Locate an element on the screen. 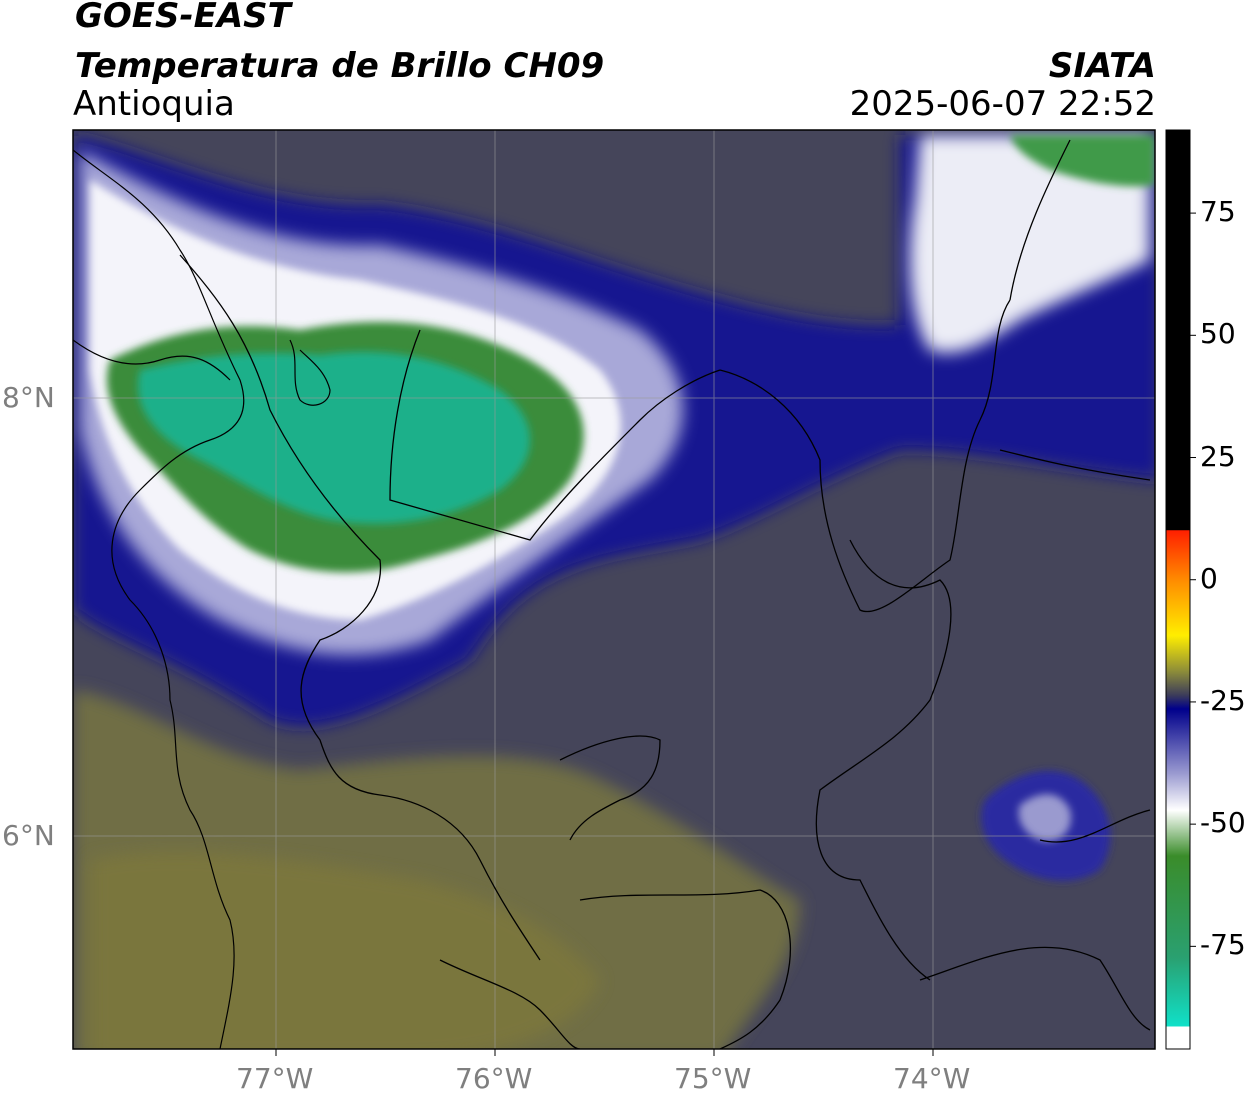  colorbar-tick-label: 0 is located at coordinates (1209, 578).